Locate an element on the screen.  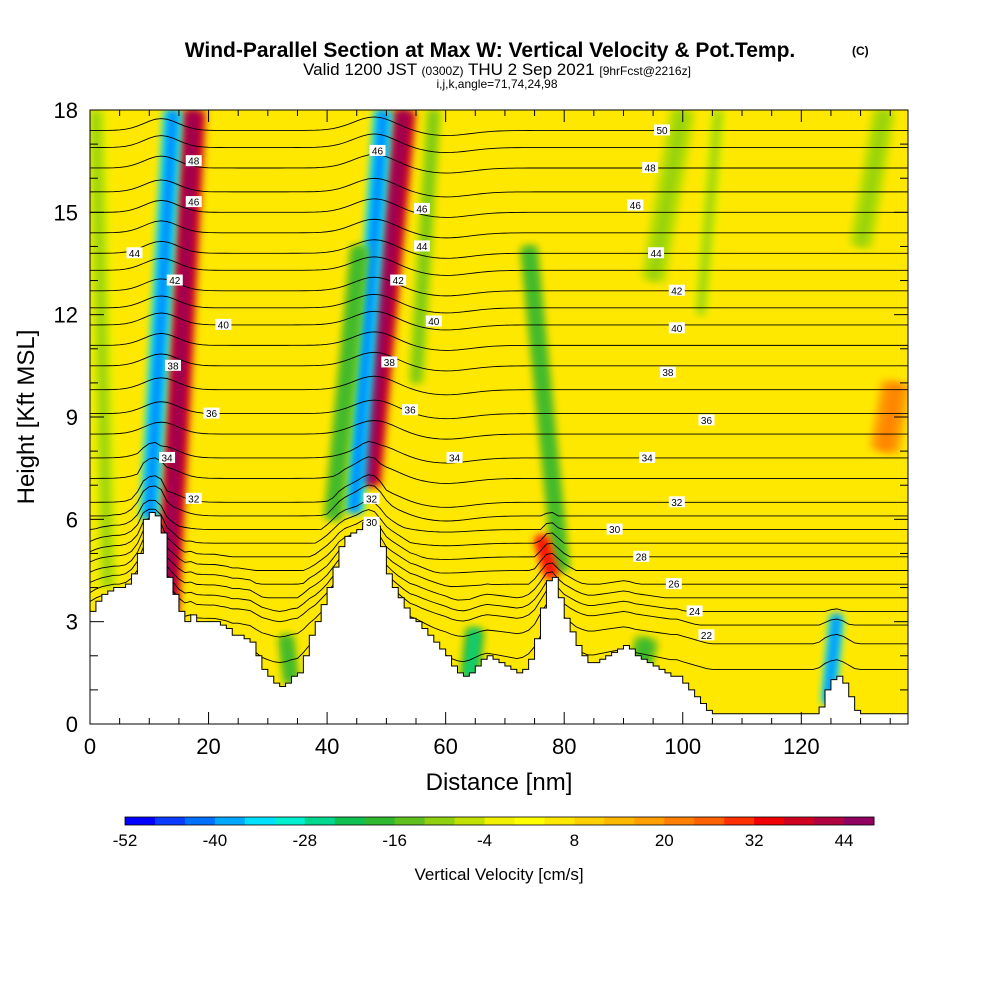
x-tick-label: 100 is located at coordinates (682, 746).